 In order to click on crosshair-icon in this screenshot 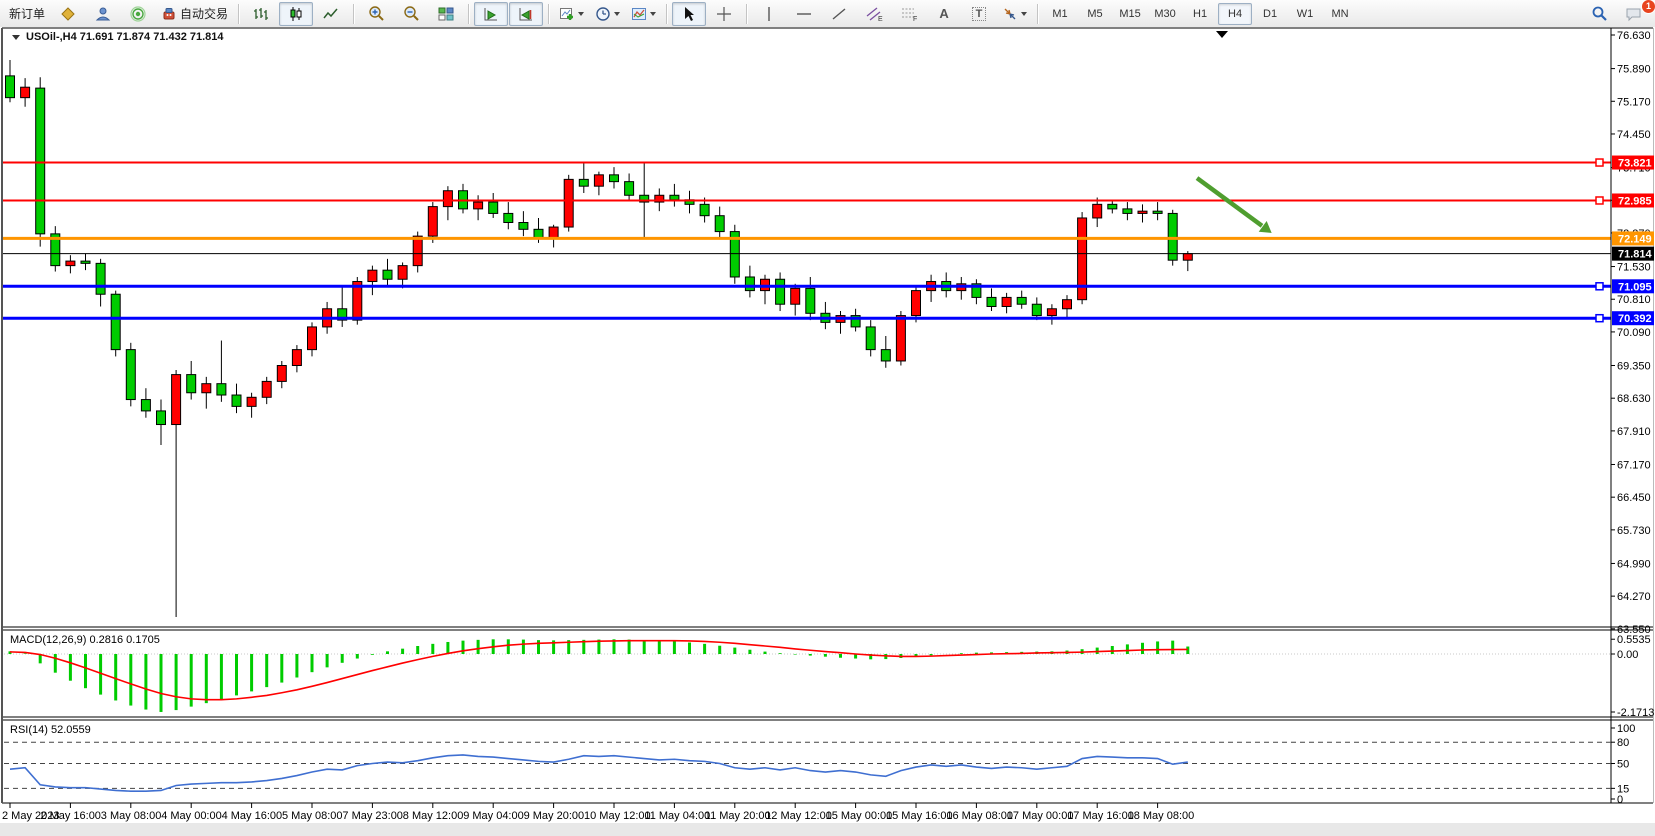, I will do `click(724, 13)`.